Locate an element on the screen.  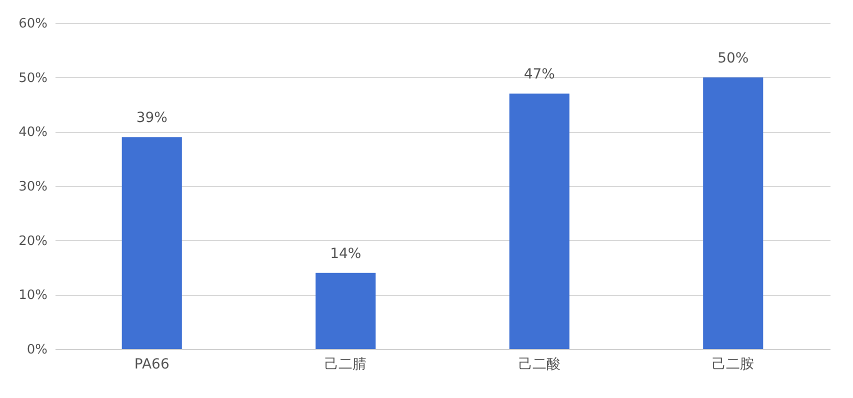
y-tick-label: 30% is located at coordinates (33, 187).